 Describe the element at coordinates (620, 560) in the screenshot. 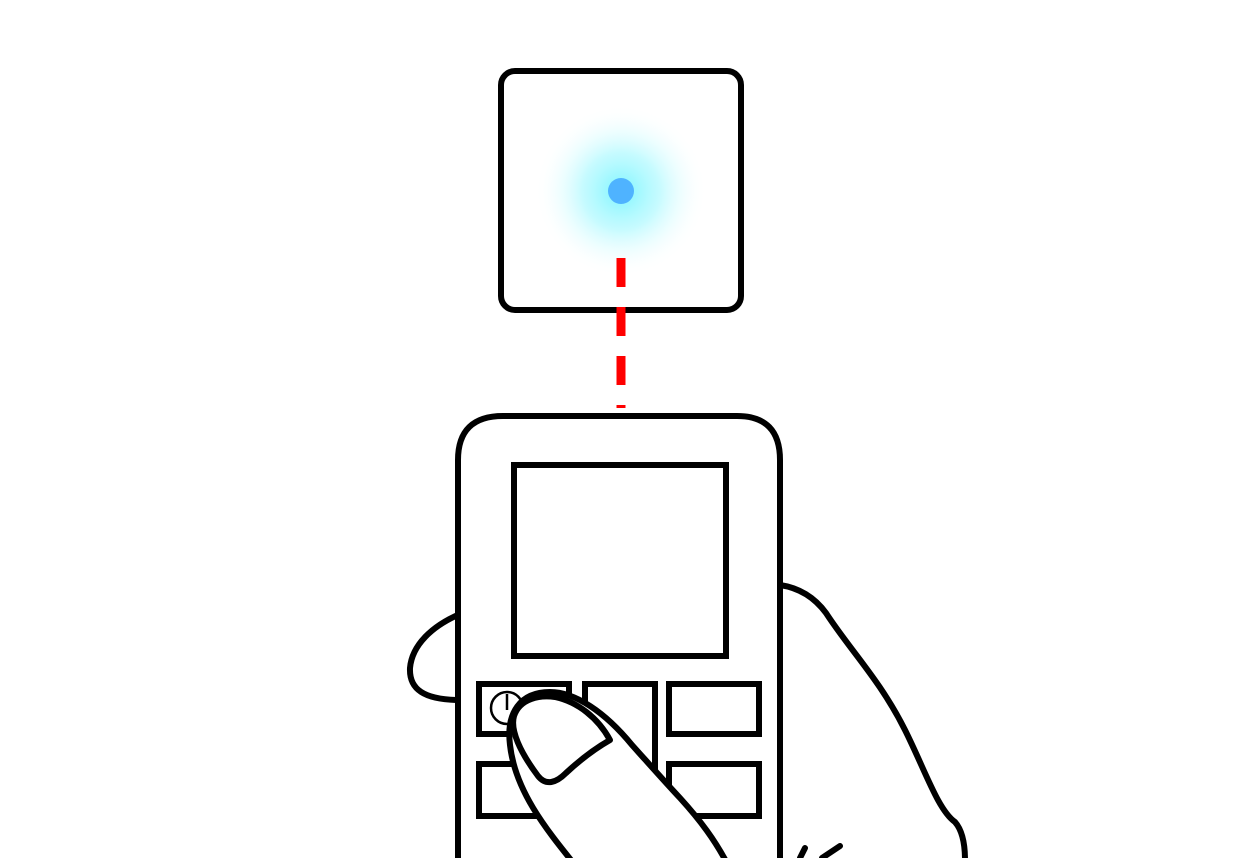

I see `remote-screen` at that location.